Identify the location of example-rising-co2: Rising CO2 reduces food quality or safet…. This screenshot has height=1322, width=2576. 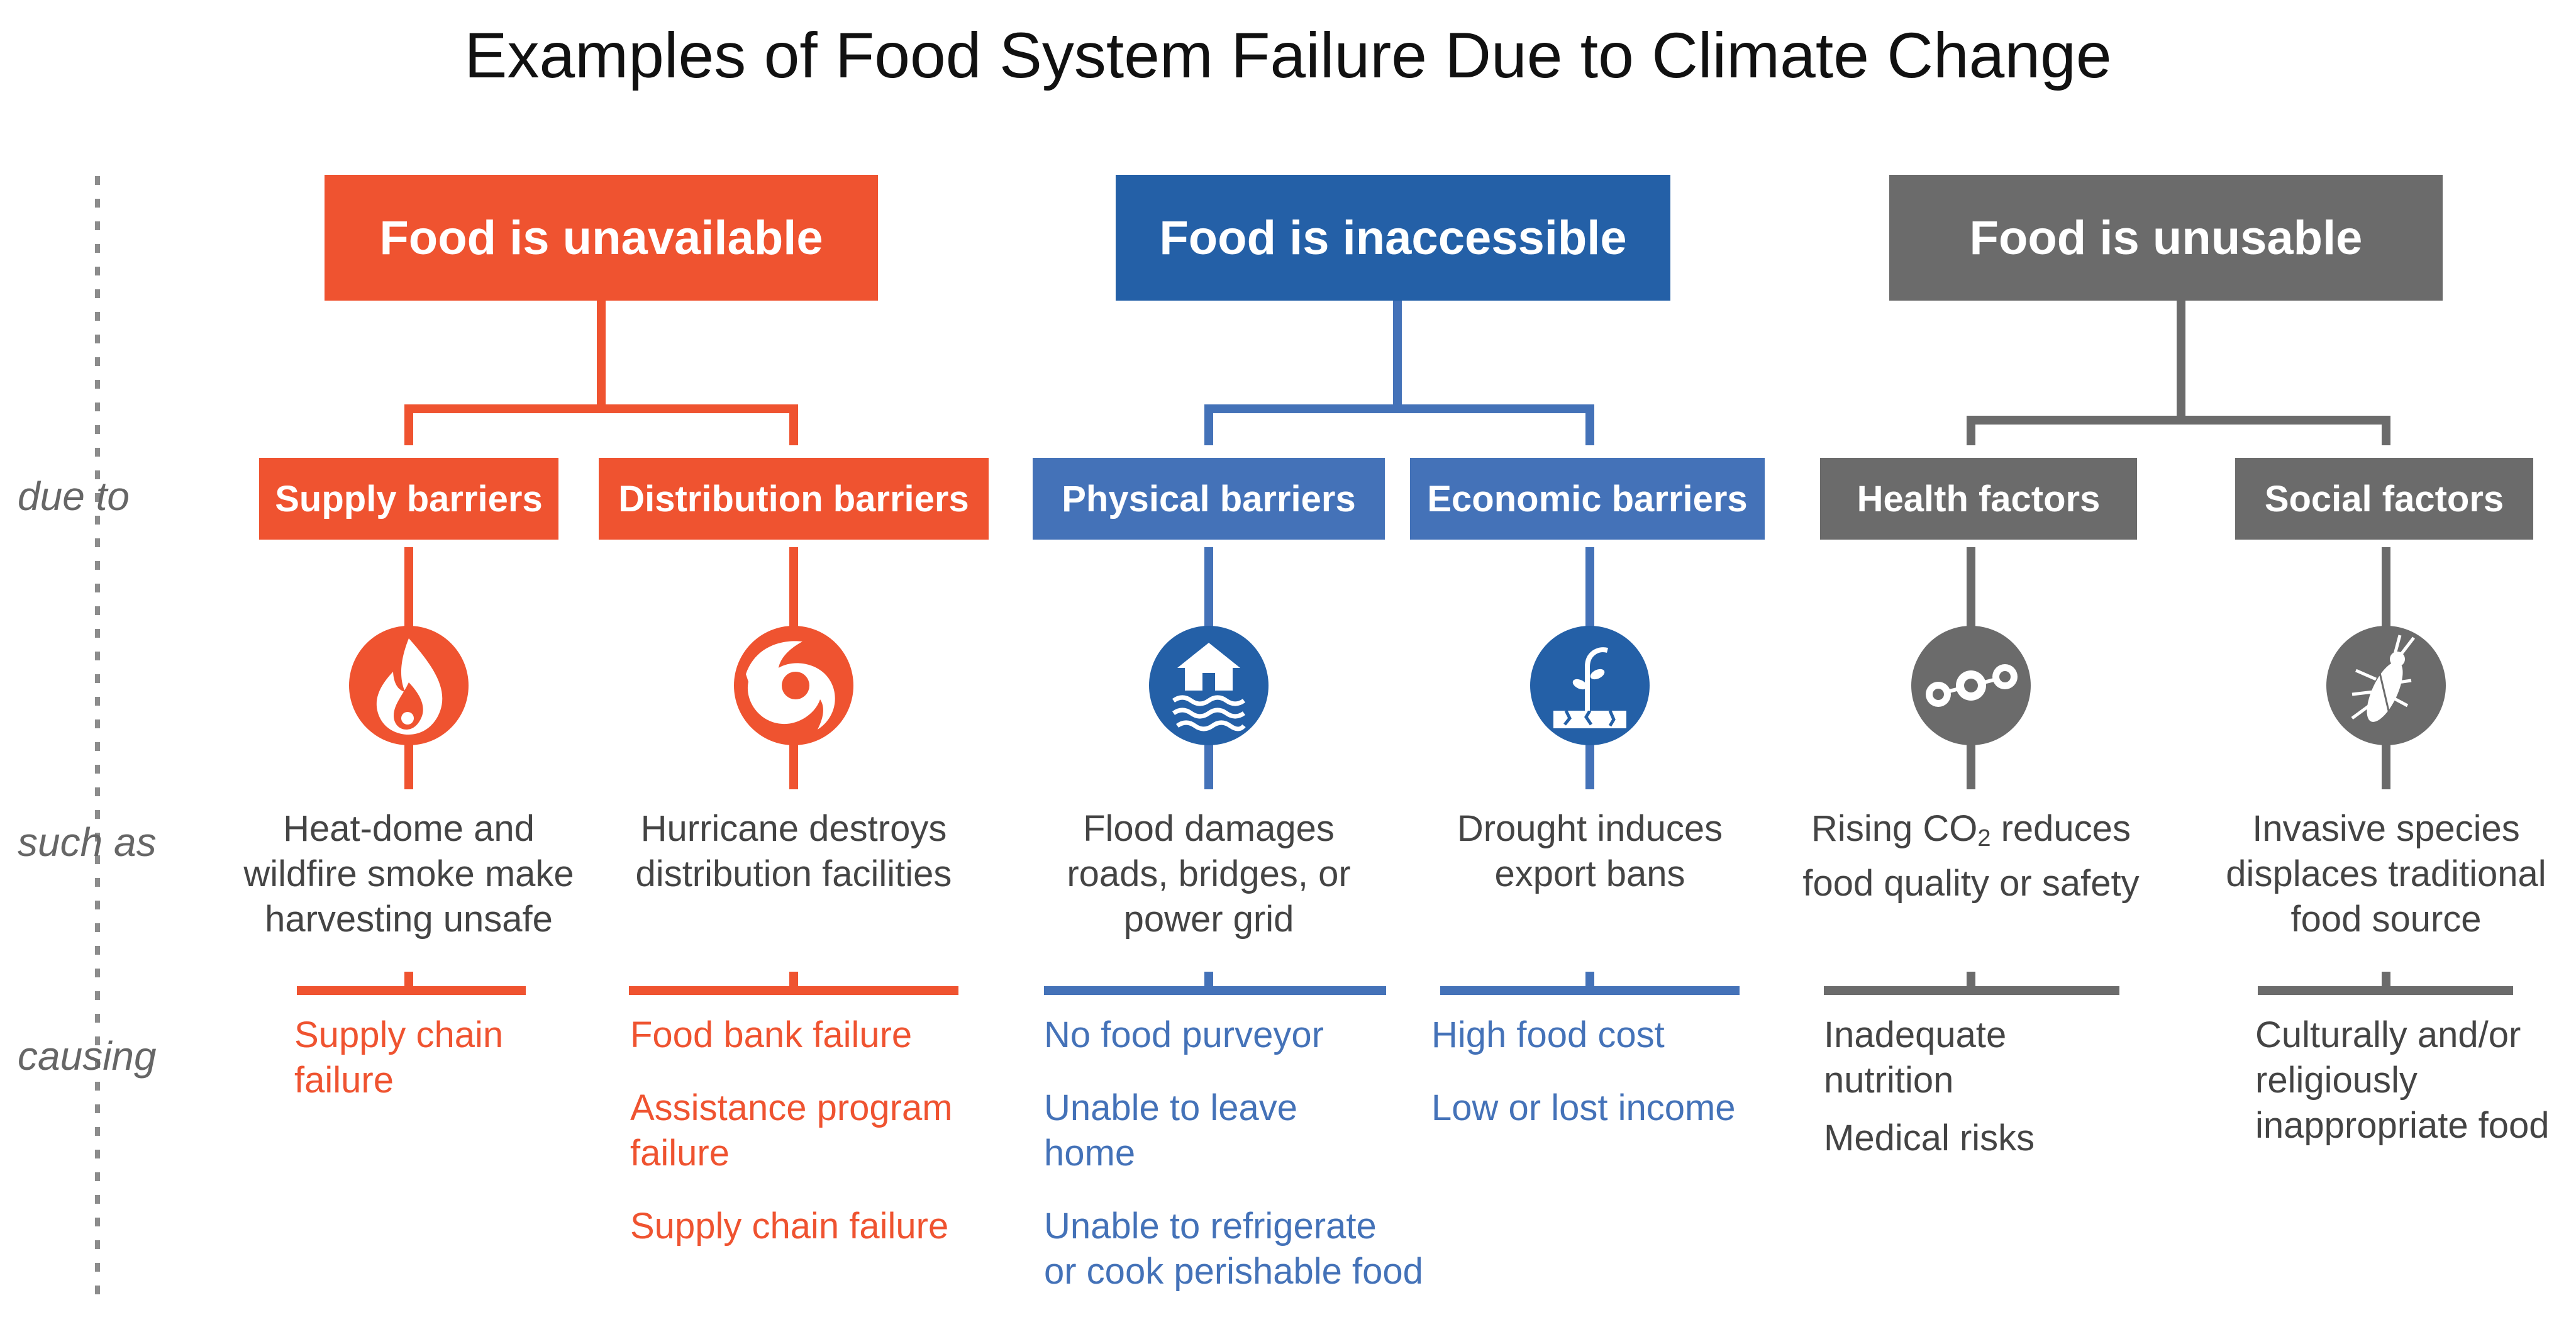
(1971, 856).